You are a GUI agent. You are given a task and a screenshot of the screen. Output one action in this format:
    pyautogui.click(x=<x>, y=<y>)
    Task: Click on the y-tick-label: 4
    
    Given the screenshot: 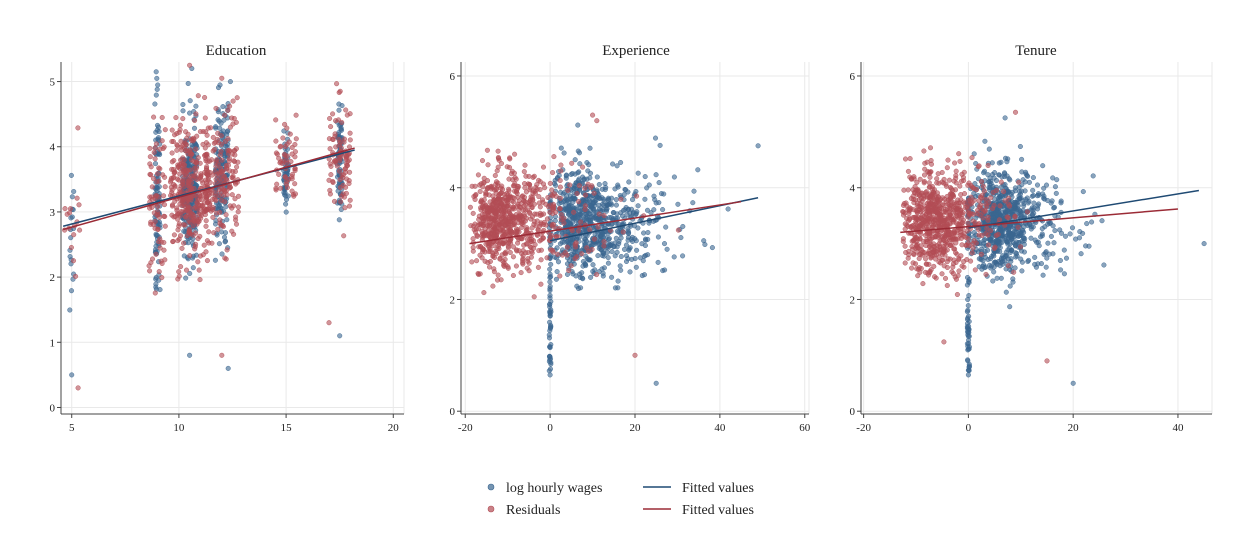 What is the action you would take?
    pyautogui.click(x=53, y=148)
    